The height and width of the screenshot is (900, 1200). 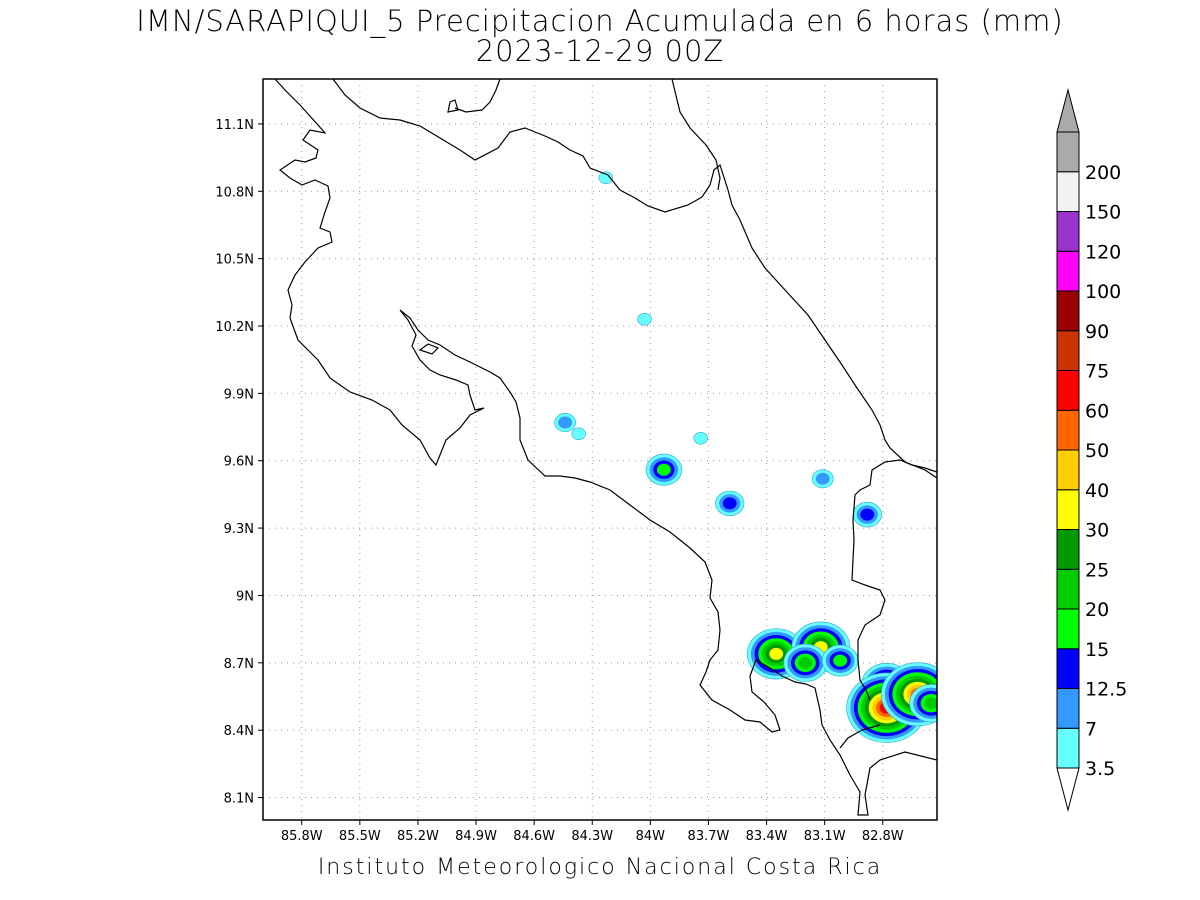 I want to click on osa-peninsula, so click(x=860, y=736).